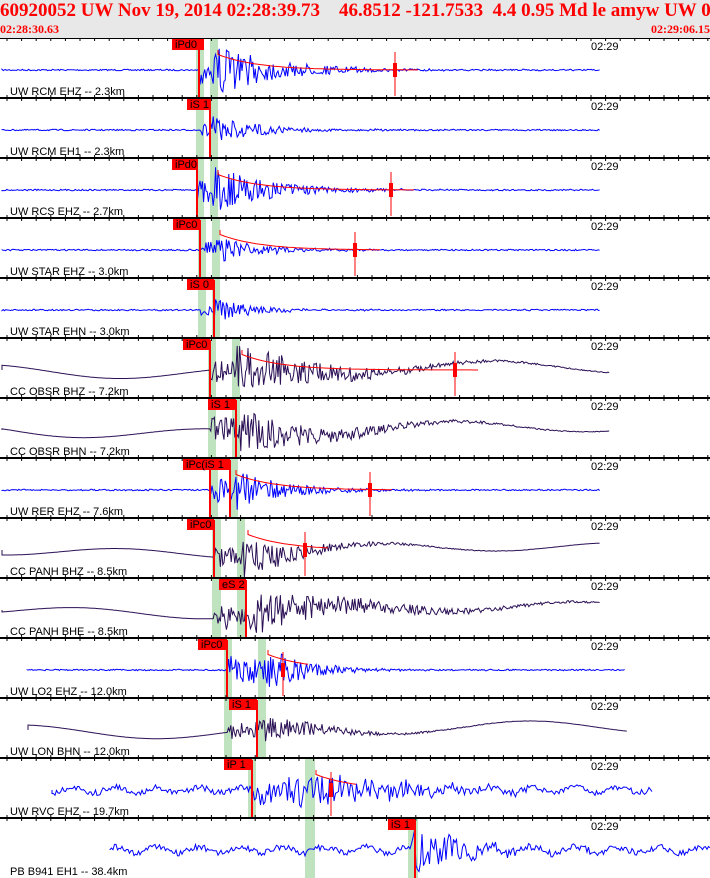 The height and width of the screenshot is (878, 710). What do you see at coordinates (70, 752) in the screenshot?
I see `station-label: UW LON BHN -- 12.0km` at bounding box center [70, 752].